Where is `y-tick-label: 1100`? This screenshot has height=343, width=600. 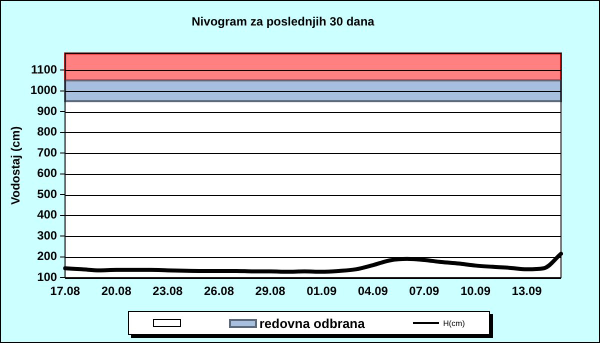 y-tick-label: 1100 is located at coordinates (44, 69).